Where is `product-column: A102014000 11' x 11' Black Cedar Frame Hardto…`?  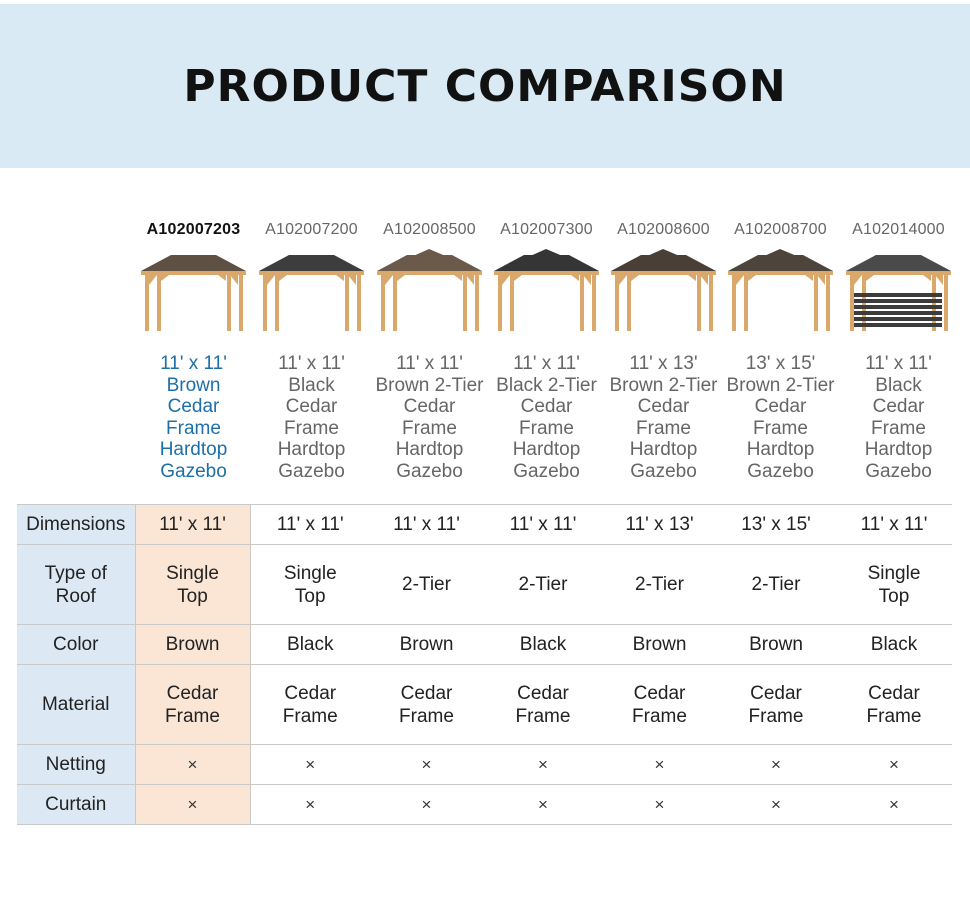 product-column: A102014000 11' x 11' Black Cedar Frame Hardto… is located at coordinates (898, 355).